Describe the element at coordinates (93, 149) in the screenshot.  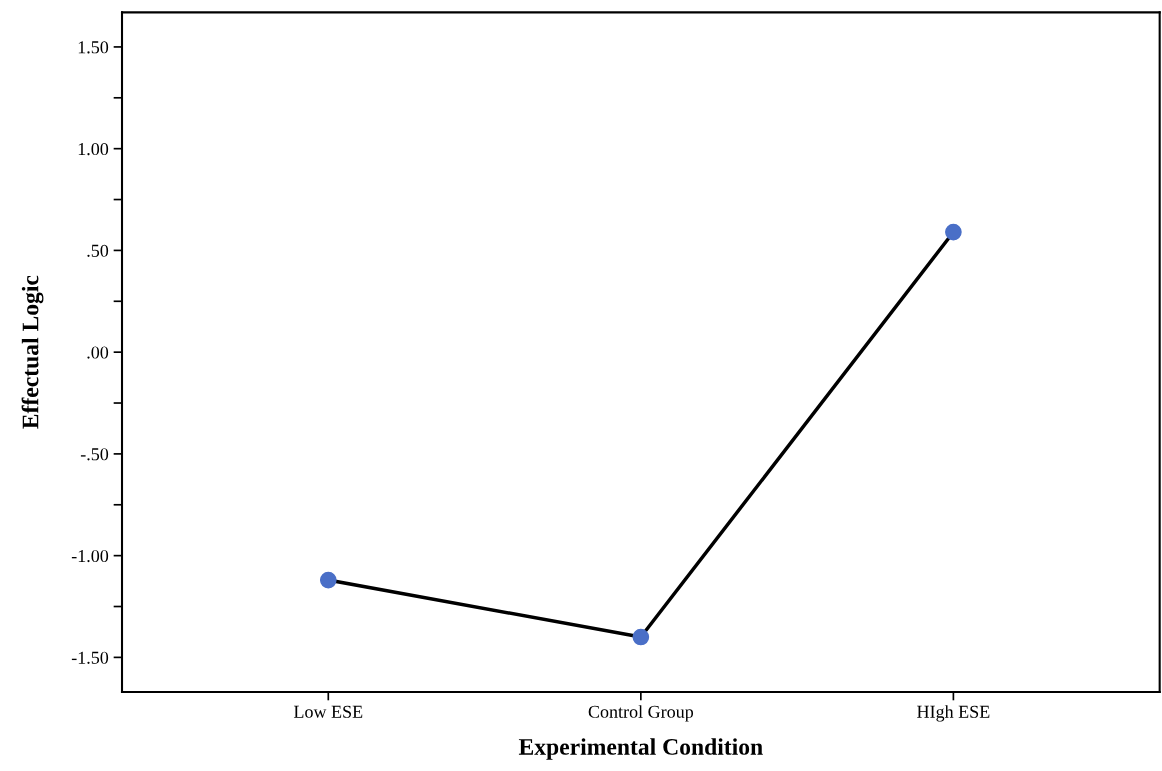
I see `y-tick-label: 1.00` at that location.